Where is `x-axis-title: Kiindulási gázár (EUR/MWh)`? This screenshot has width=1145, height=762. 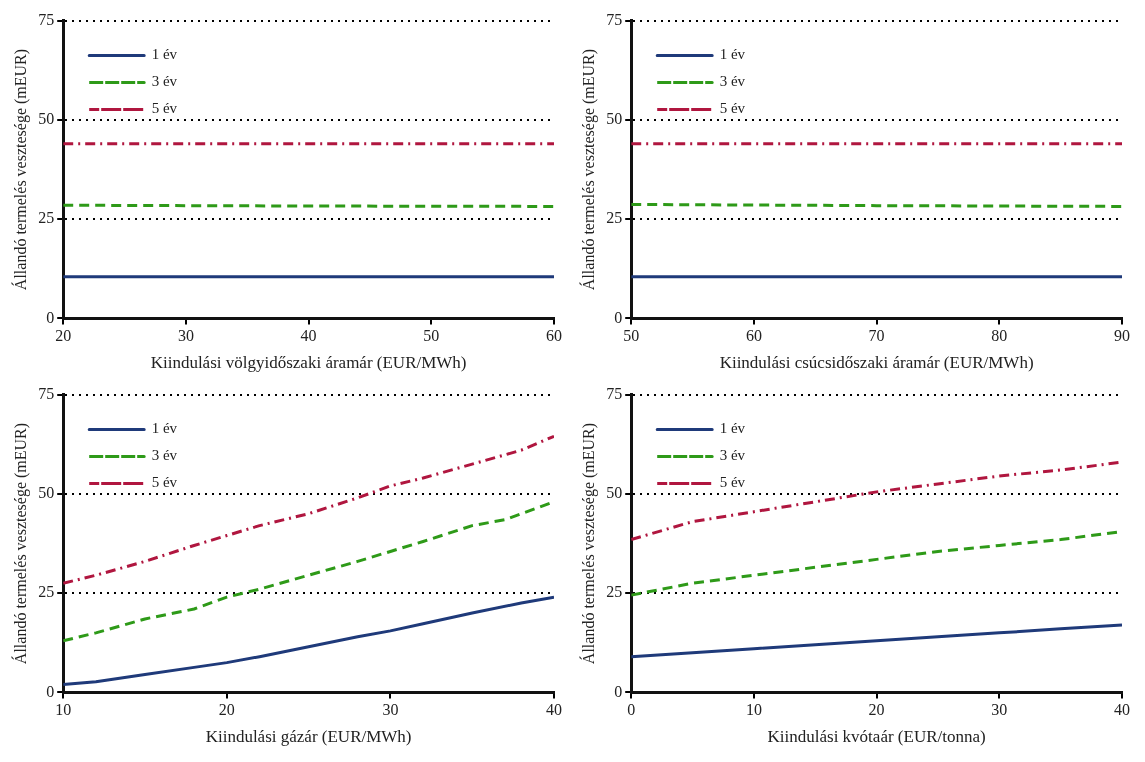
x-axis-title: Kiindulási gázár (EUR/MWh) is located at coordinates (308, 737).